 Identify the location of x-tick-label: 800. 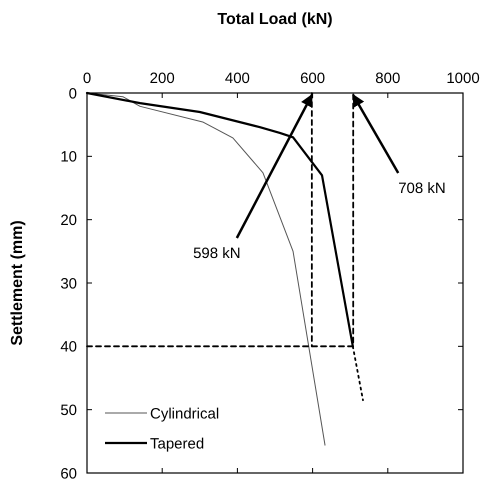
(387, 78).